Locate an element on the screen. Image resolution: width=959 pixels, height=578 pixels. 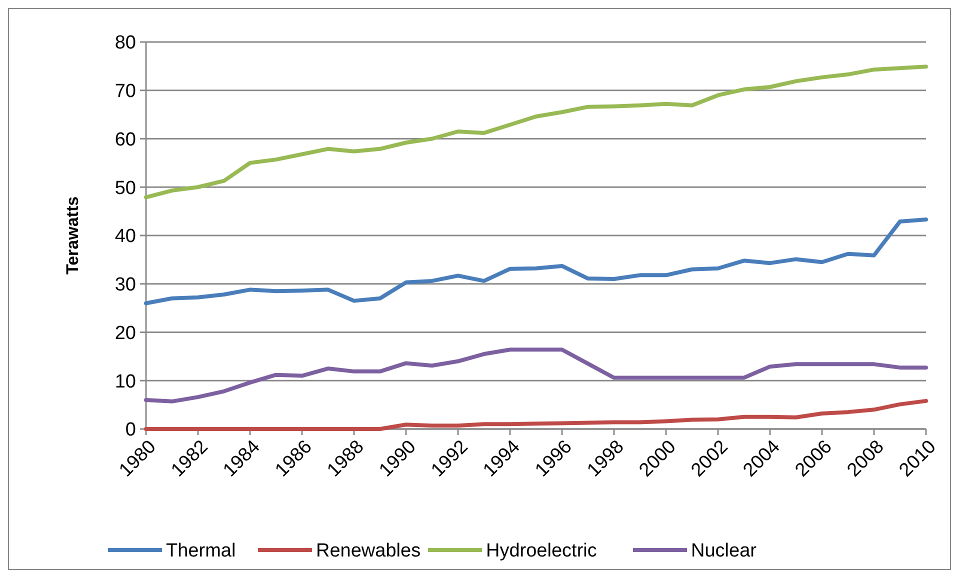
y-tick-label: 20 is located at coordinates (125, 333).